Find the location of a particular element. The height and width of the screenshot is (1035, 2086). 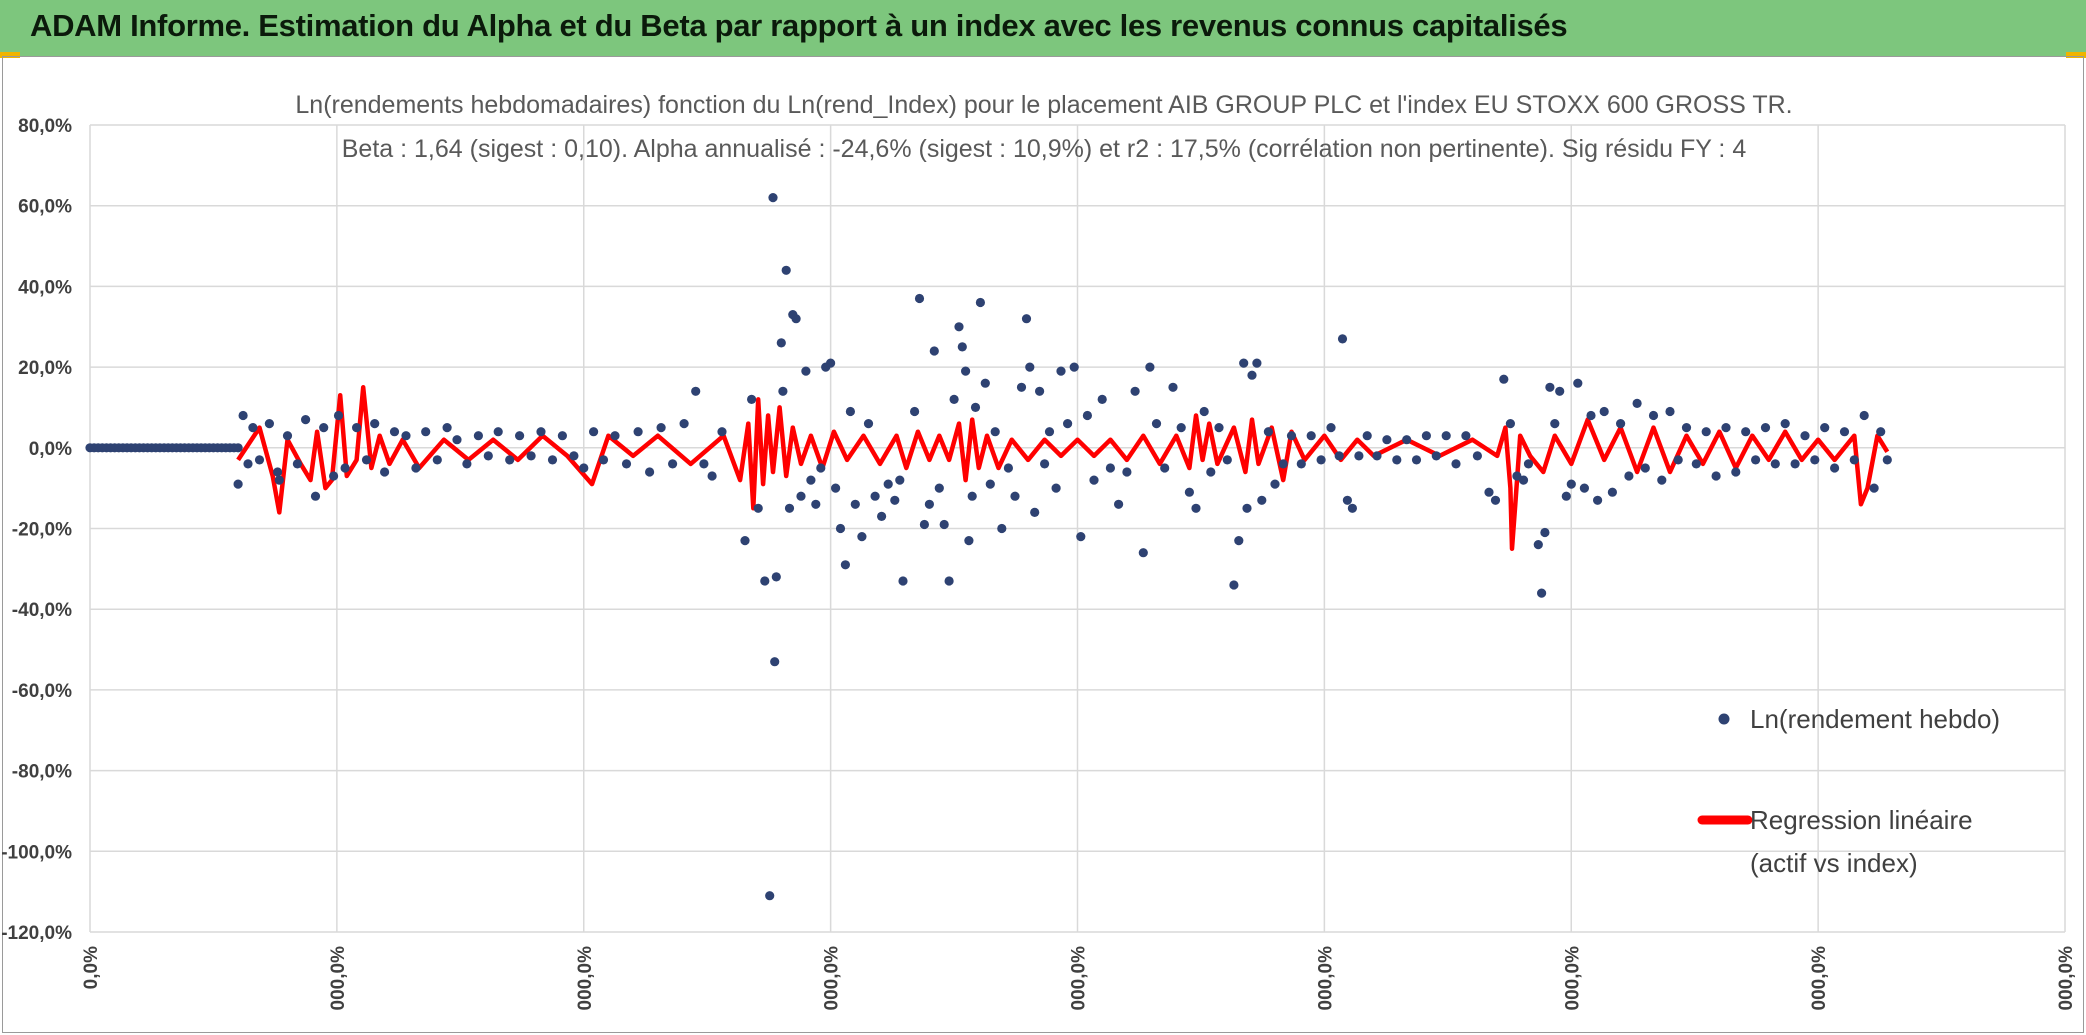

legend-label-regression-2: (actif vs index) is located at coordinates (1834, 863).